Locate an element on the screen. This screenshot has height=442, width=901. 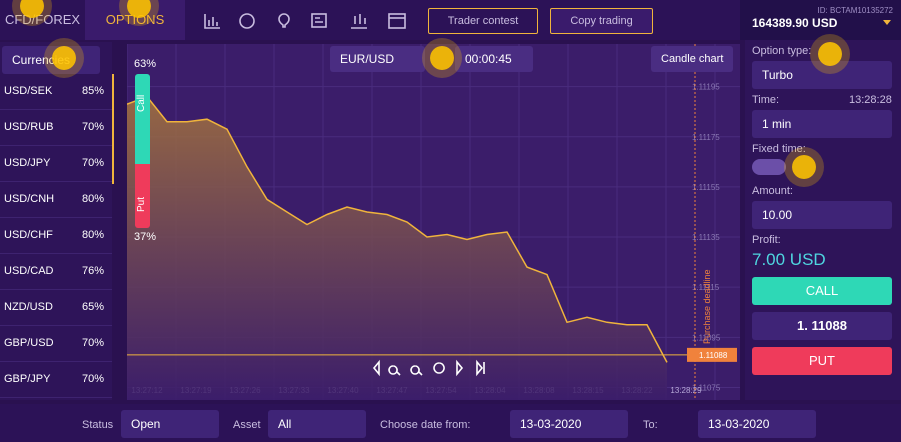
chart-type: Candle chart is located at coordinates (692, 59).